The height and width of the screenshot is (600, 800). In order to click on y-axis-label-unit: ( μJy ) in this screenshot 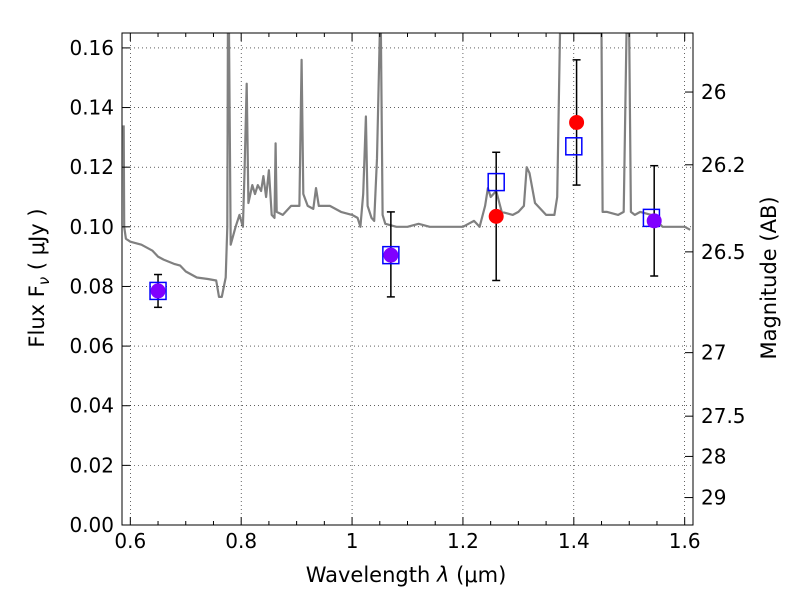, I will do `click(37, 242)`.